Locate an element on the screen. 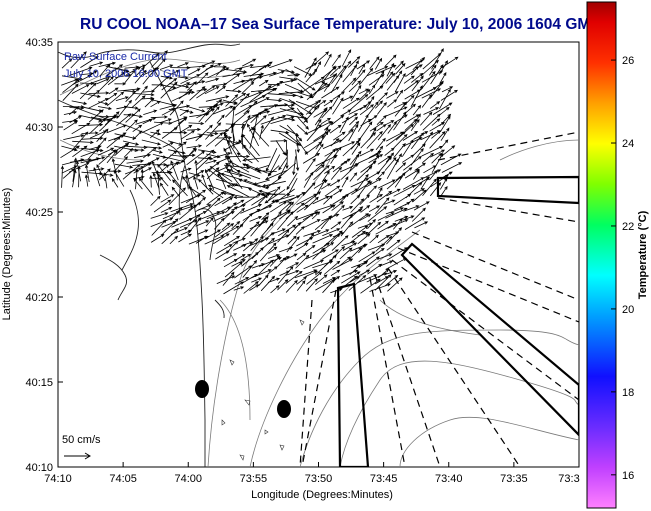 The height and width of the screenshot is (511, 651). y-tick-label: 40:10 is located at coordinates (39, 468).